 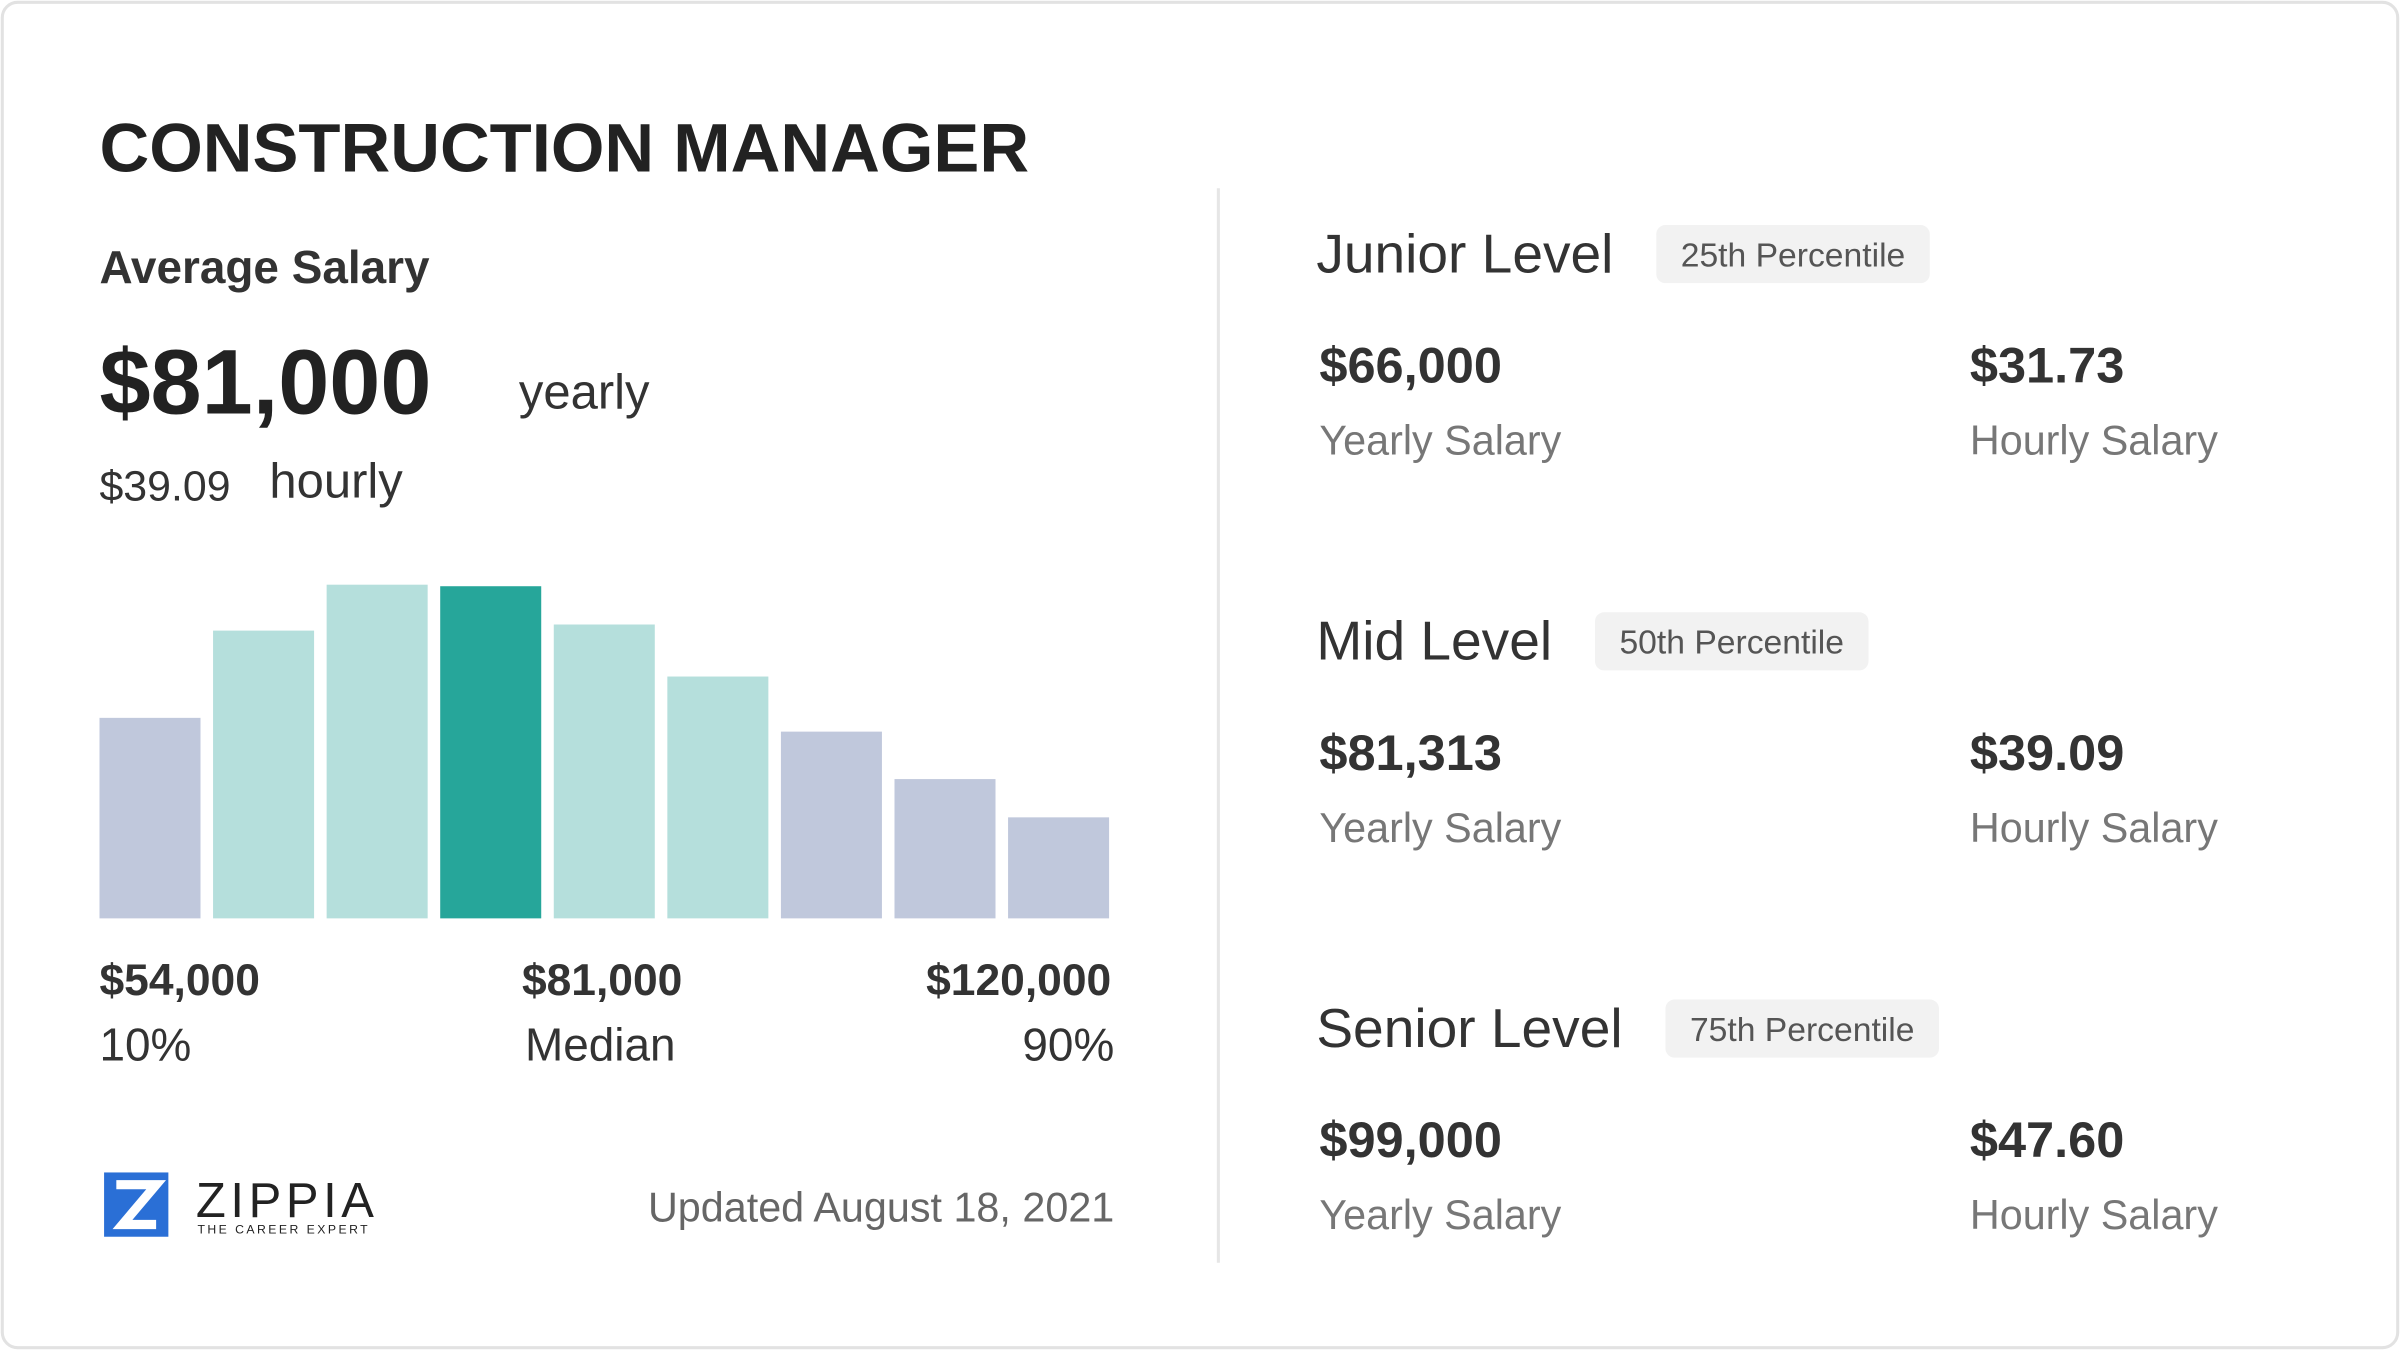 What do you see at coordinates (145, 1045) in the screenshot?
I see `range-label: 10%` at bounding box center [145, 1045].